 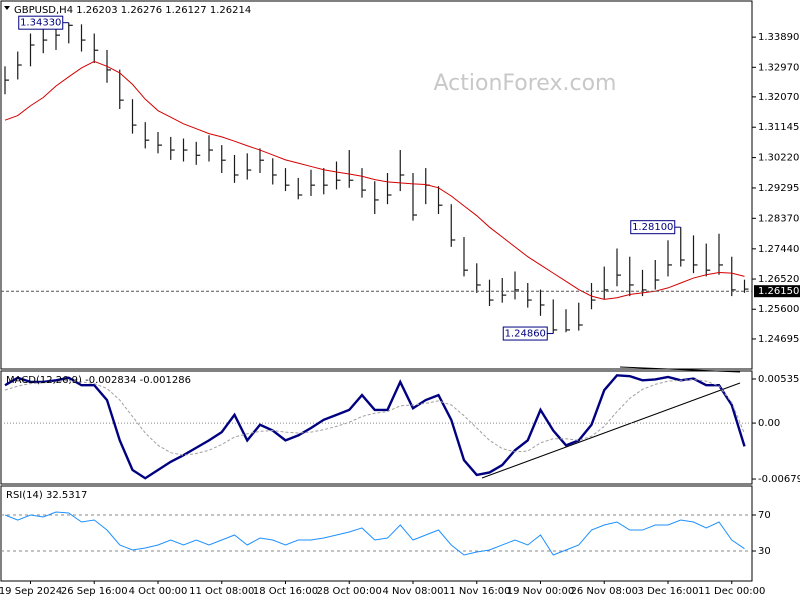 What do you see at coordinates (779, 479) in the screenshot?
I see `y-tick-label: -0.006798` at bounding box center [779, 479].